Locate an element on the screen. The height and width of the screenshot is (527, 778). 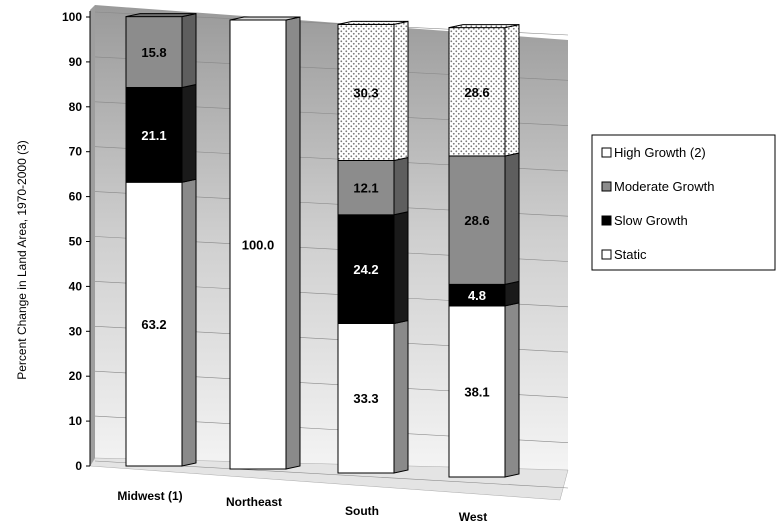
data-label: 100.0 is located at coordinates (258, 245).